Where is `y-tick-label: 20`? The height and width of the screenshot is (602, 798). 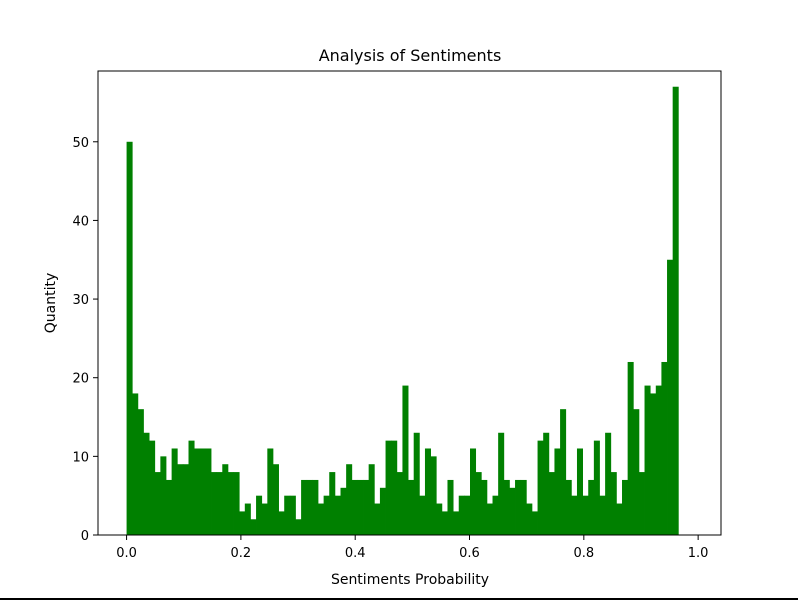 y-tick-label: 20 is located at coordinates (80, 379).